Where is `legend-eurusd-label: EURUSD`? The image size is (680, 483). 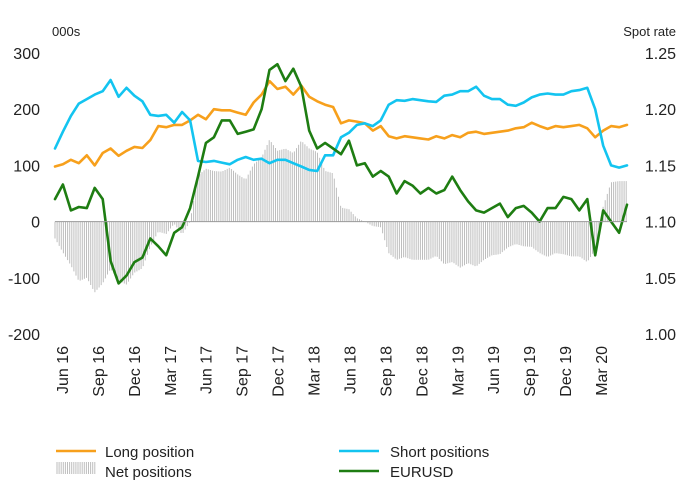
legend-eurusd-label: EURUSD is located at coordinates (422, 472).